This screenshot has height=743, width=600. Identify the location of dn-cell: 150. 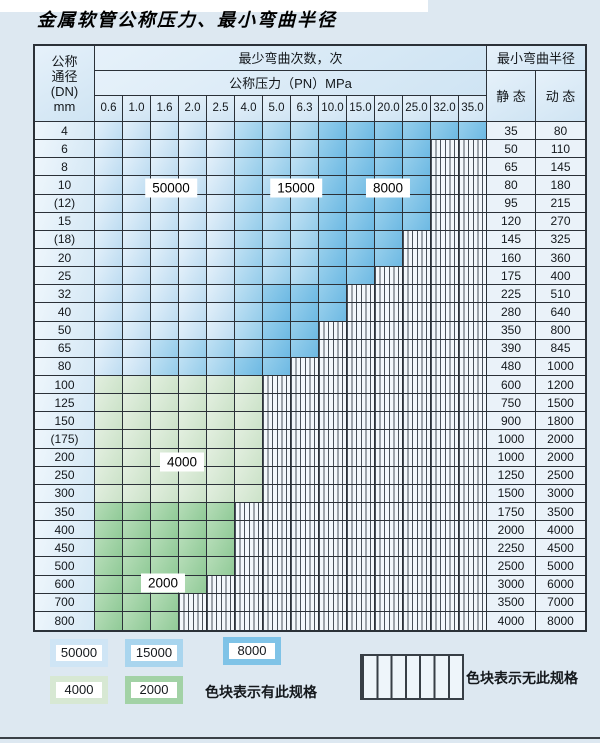
(65, 421).